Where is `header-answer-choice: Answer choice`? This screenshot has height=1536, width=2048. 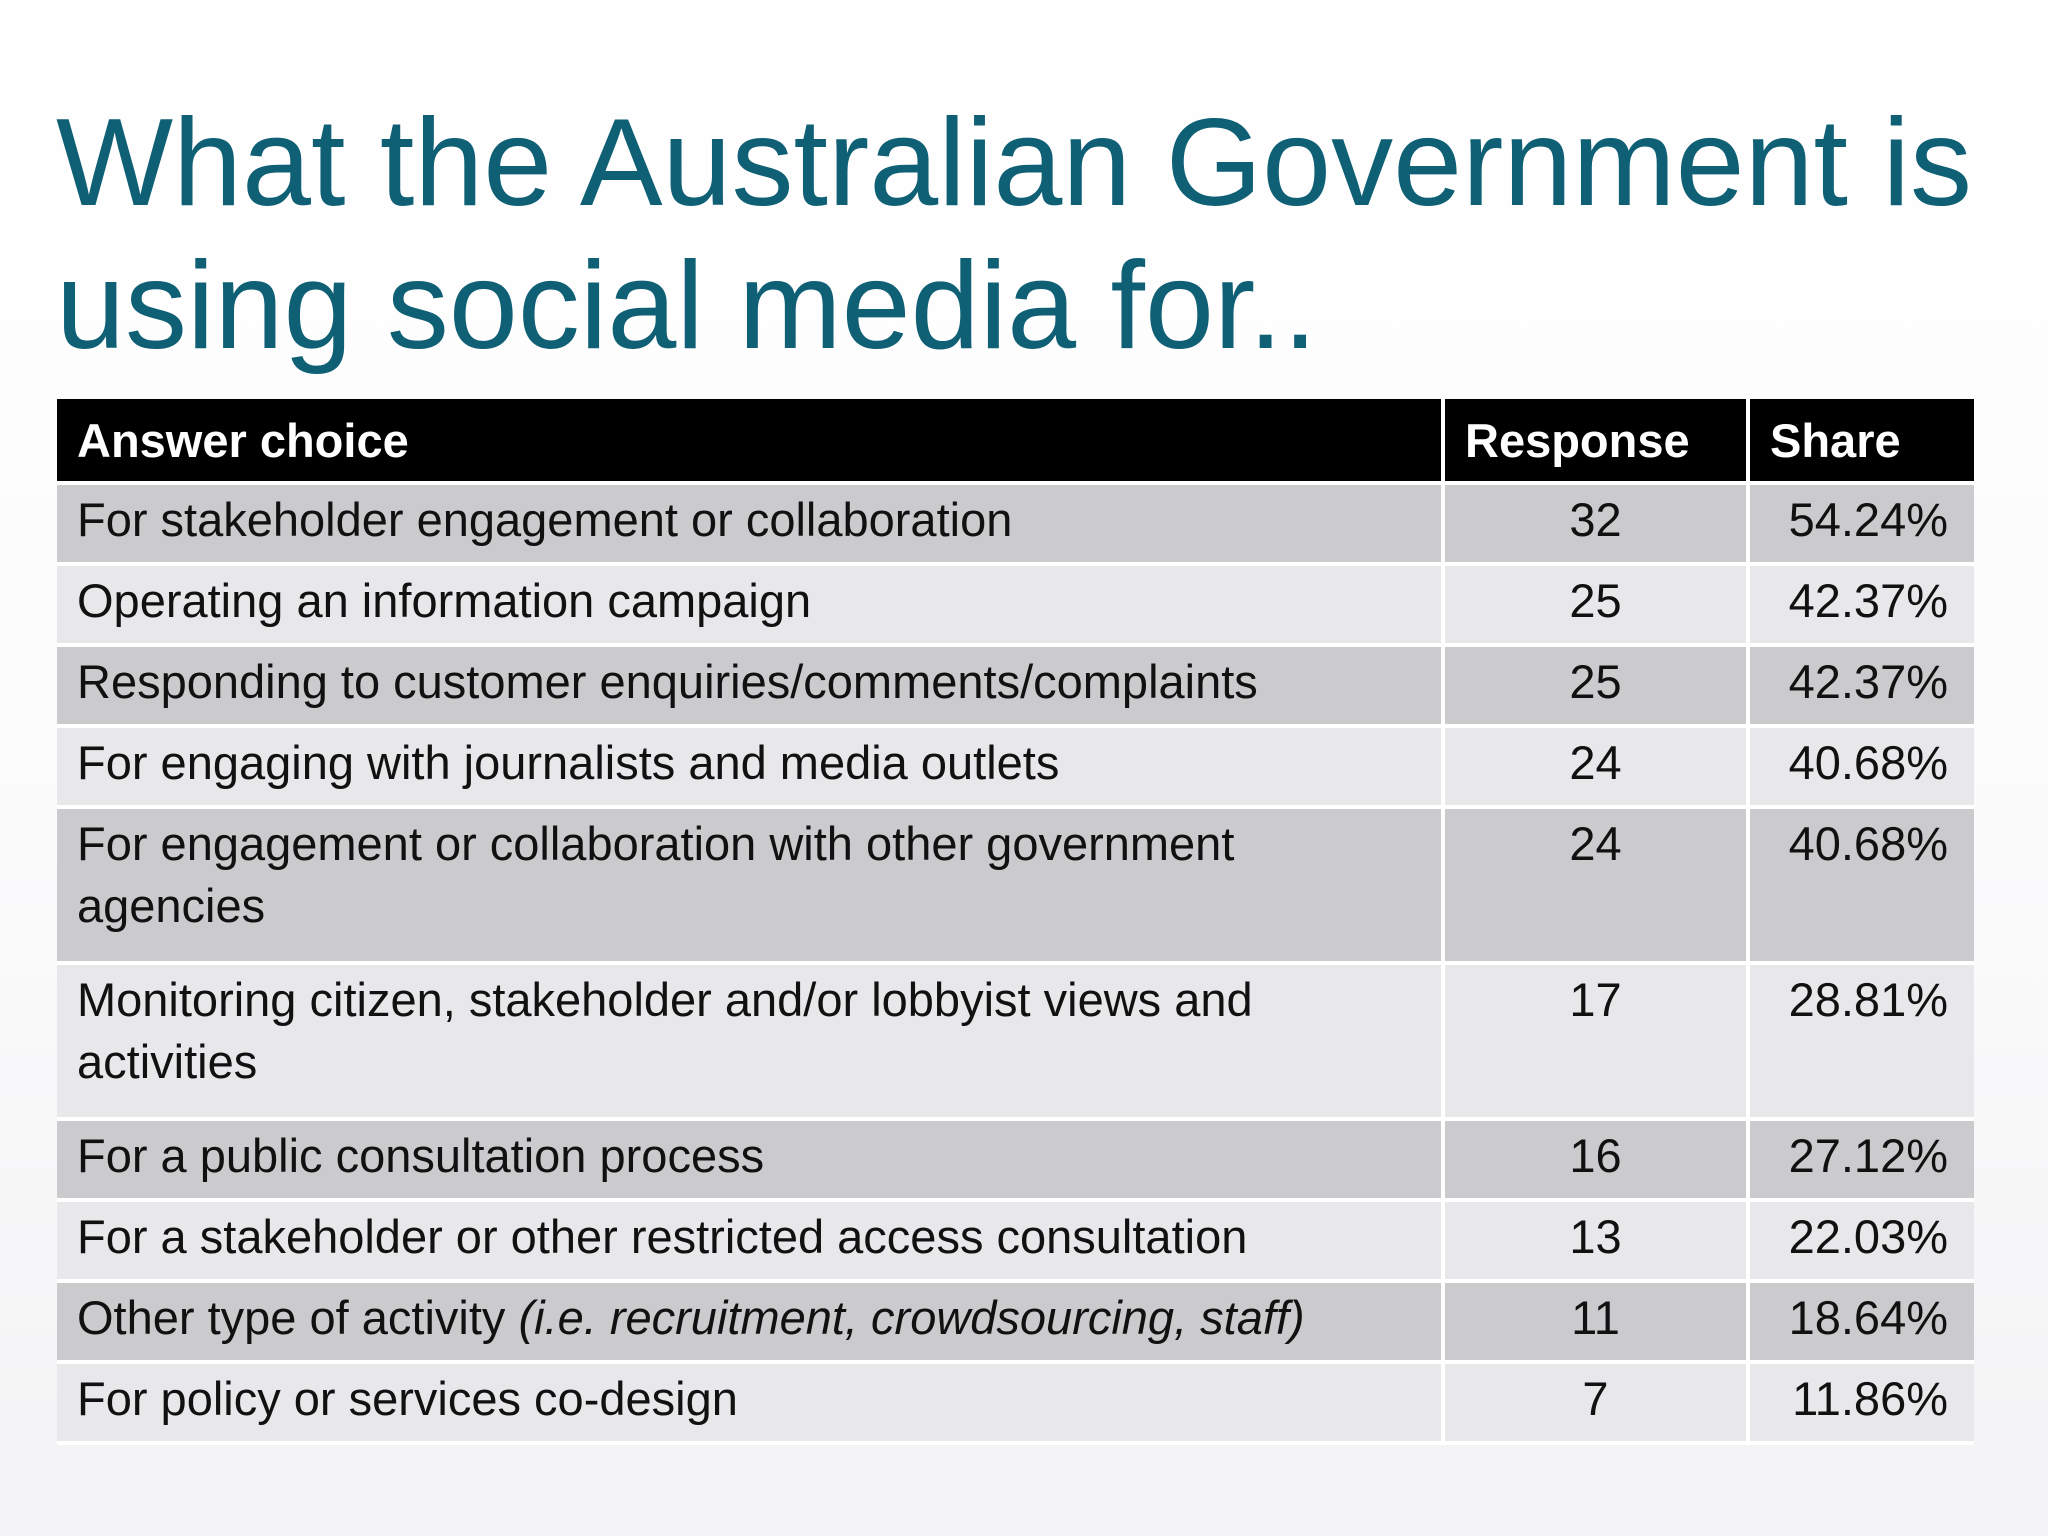
header-answer-choice: Answer choice is located at coordinates (751, 442).